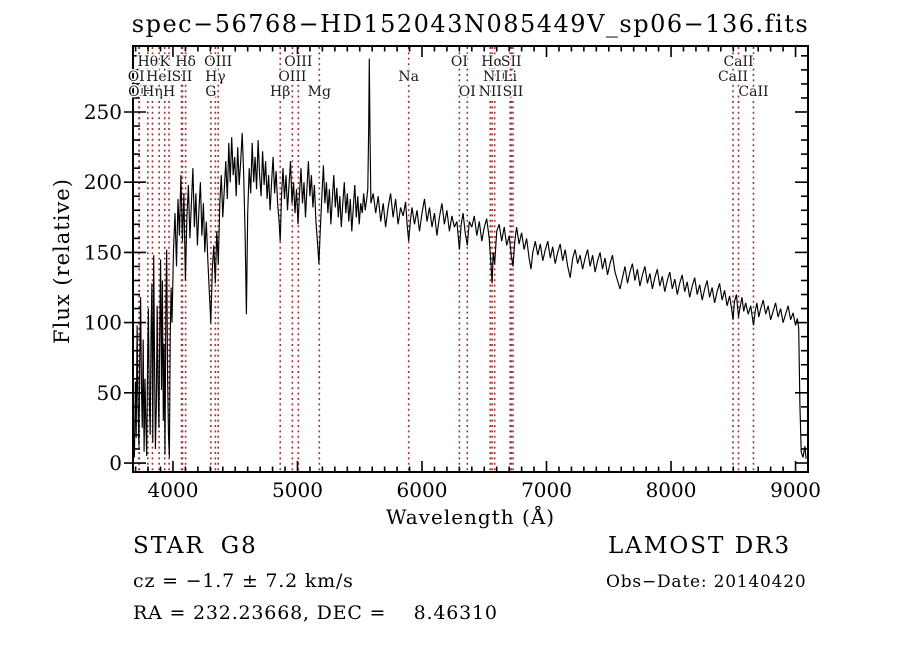  Describe the element at coordinates (280, 92) in the screenshot. I see `spectral-line-label: Hβ` at that location.